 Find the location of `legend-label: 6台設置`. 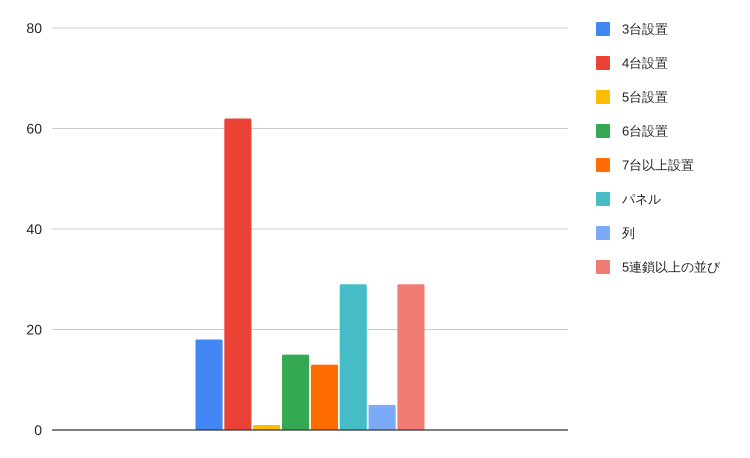

legend-label: 6台設置 is located at coordinates (645, 131).